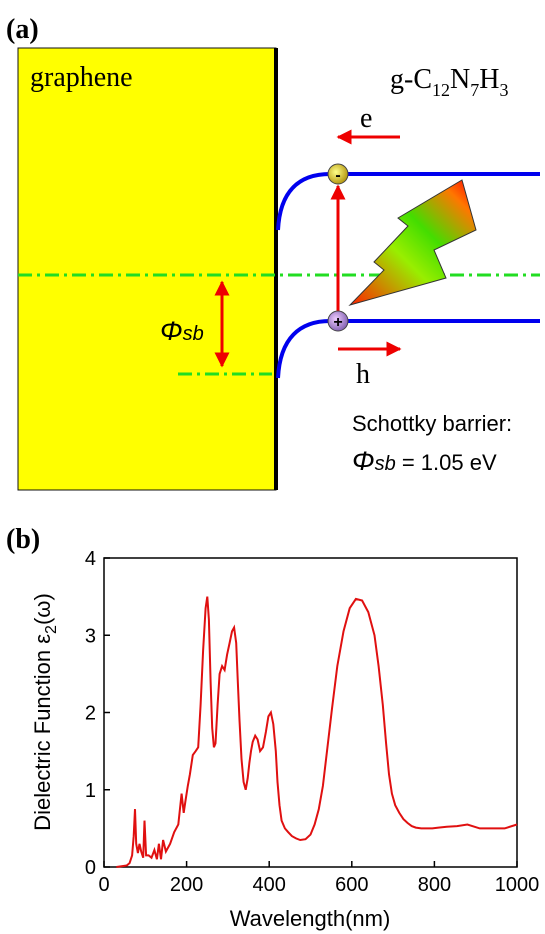 This screenshot has height=934, width=545. Describe the element at coordinates (351, 885) in the screenshot. I see `x-tick-label: 600` at that location.